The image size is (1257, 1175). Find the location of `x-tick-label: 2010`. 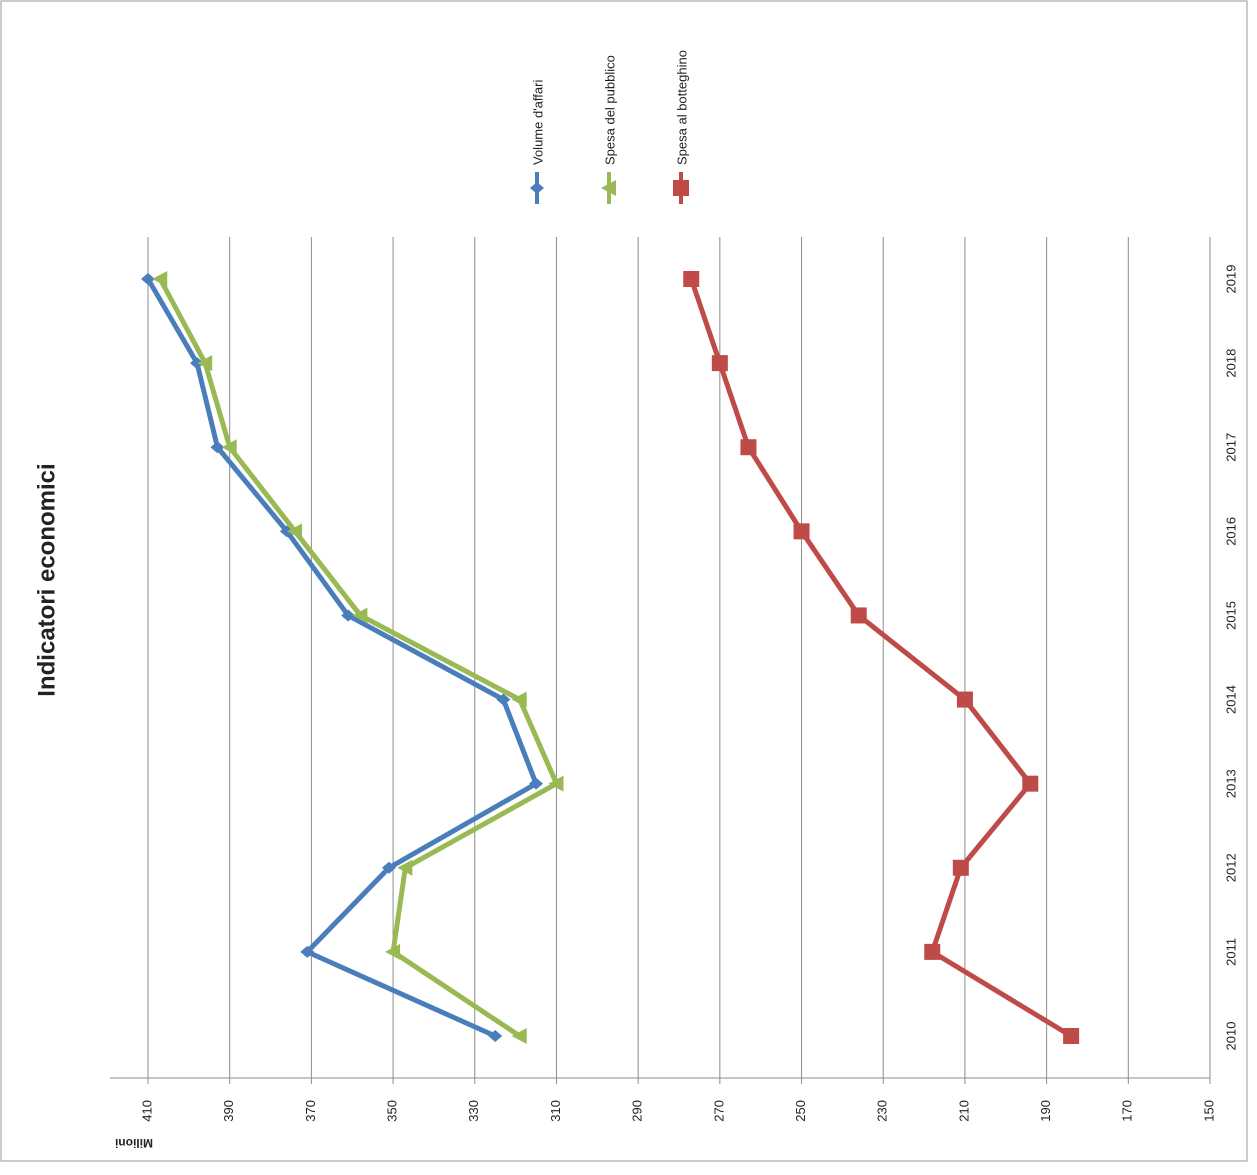

x-tick-label: 2010 is located at coordinates (1230, 1036).